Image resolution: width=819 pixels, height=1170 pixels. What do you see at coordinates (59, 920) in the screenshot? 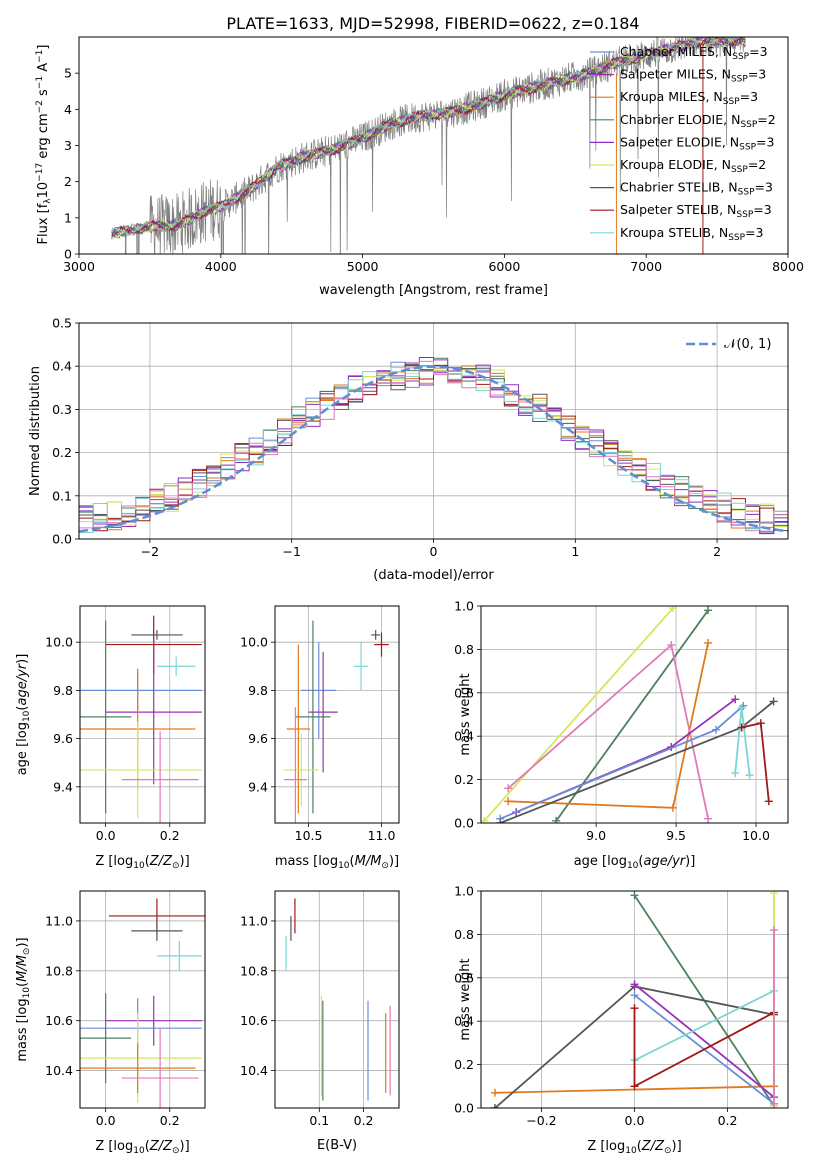
I see `y-tick-label: 11.0` at bounding box center [59, 920].